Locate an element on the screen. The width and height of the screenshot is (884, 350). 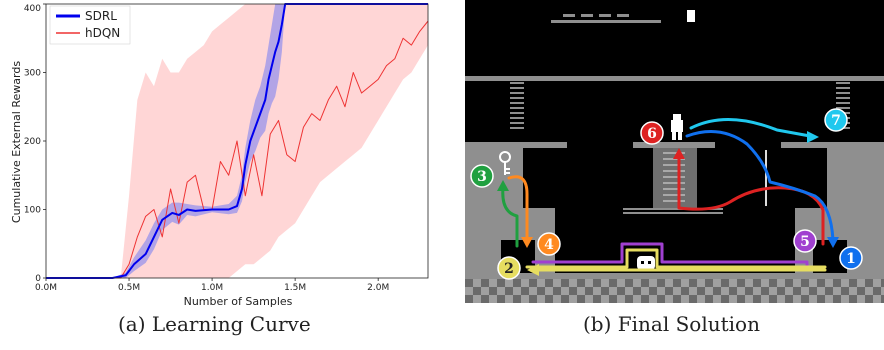
arrow-head-orange is located at coordinates (527, 242).